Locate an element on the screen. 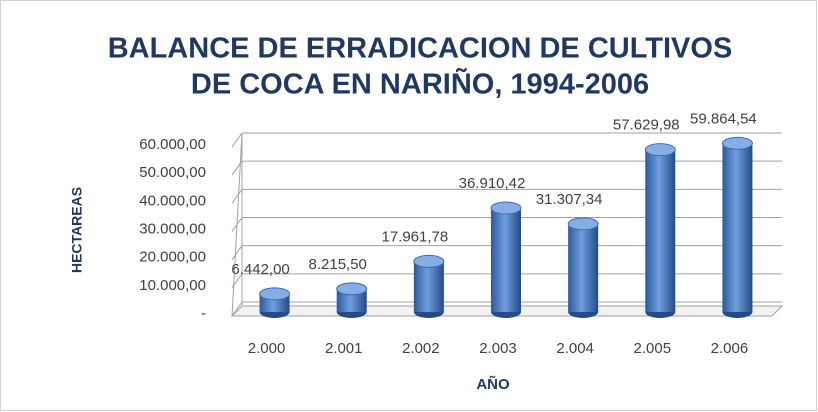  x-tick-label: 2.005 is located at coordinates (653, 348).